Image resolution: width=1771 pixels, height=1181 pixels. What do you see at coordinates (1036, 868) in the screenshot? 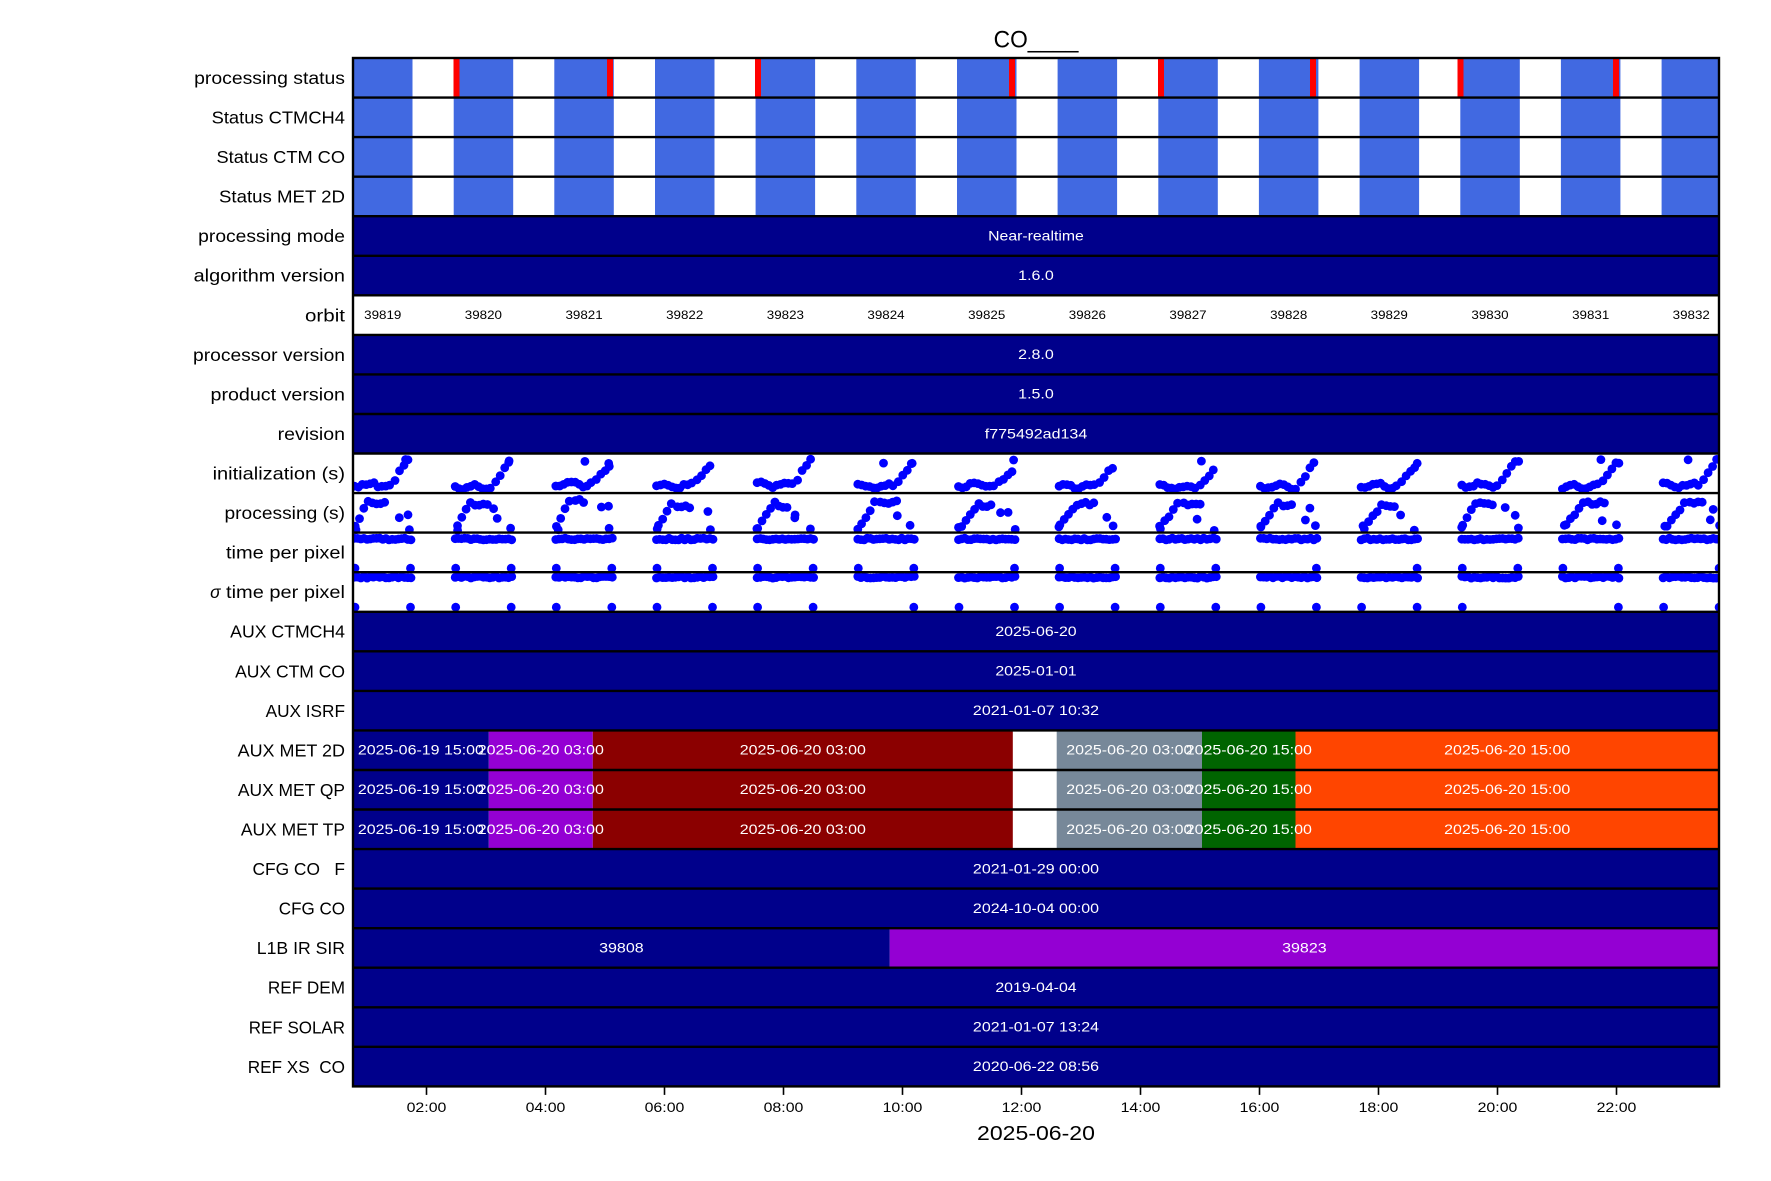
I see `svg-text: 2021-01-29 00:00` at bounding box center [1036, 868].